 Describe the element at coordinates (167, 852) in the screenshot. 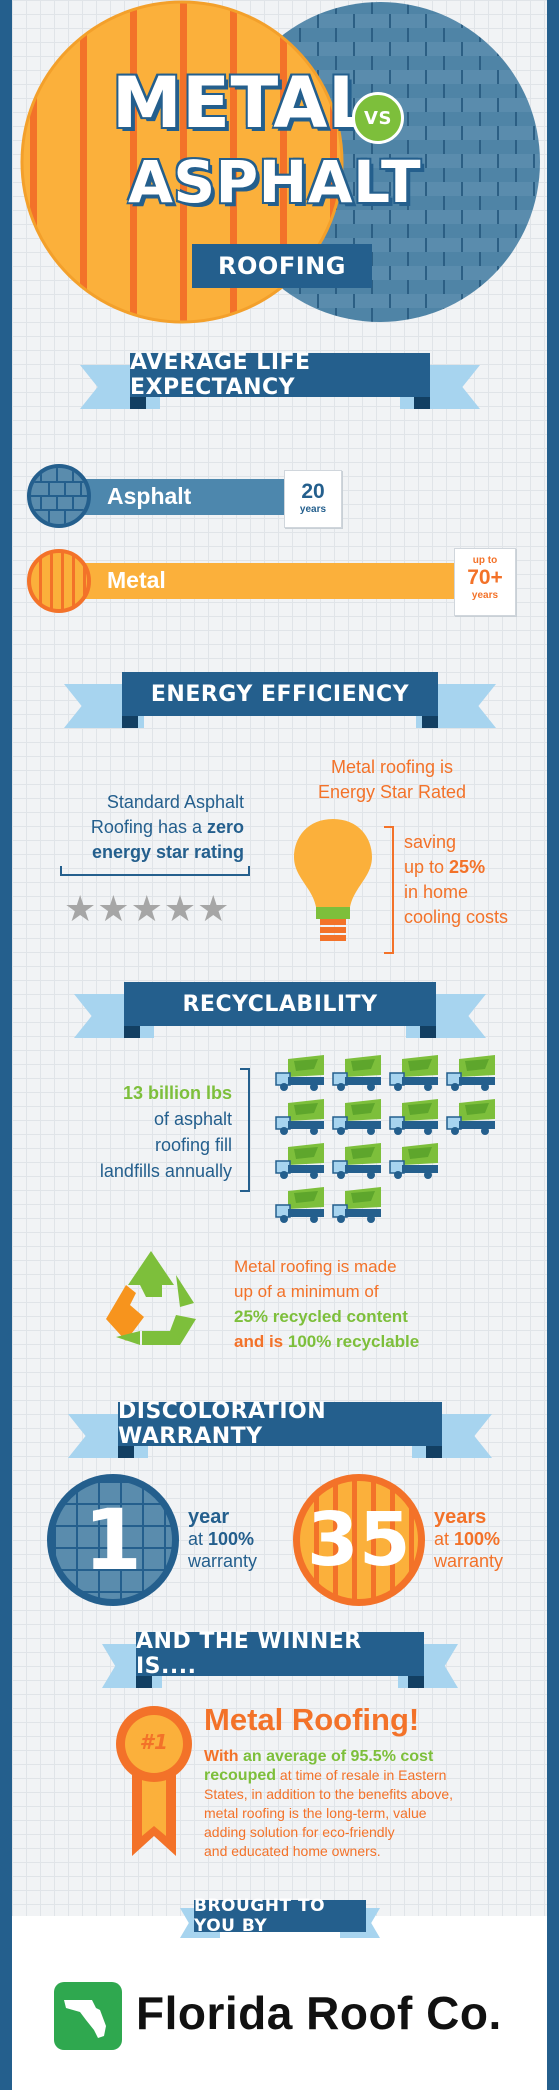

I see `asphalt-energy-line3: energy star rating` at that location.